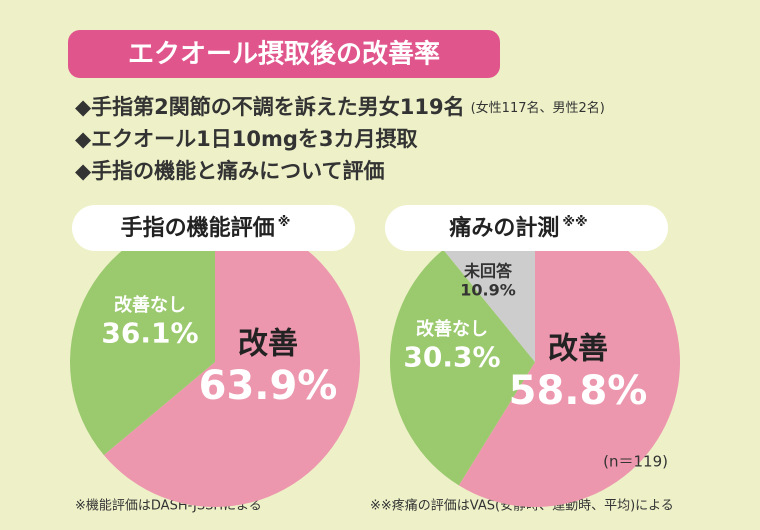 This screenshot has height=530, width=760. I want to click on value-label: 58.8%, so click(578, 391).